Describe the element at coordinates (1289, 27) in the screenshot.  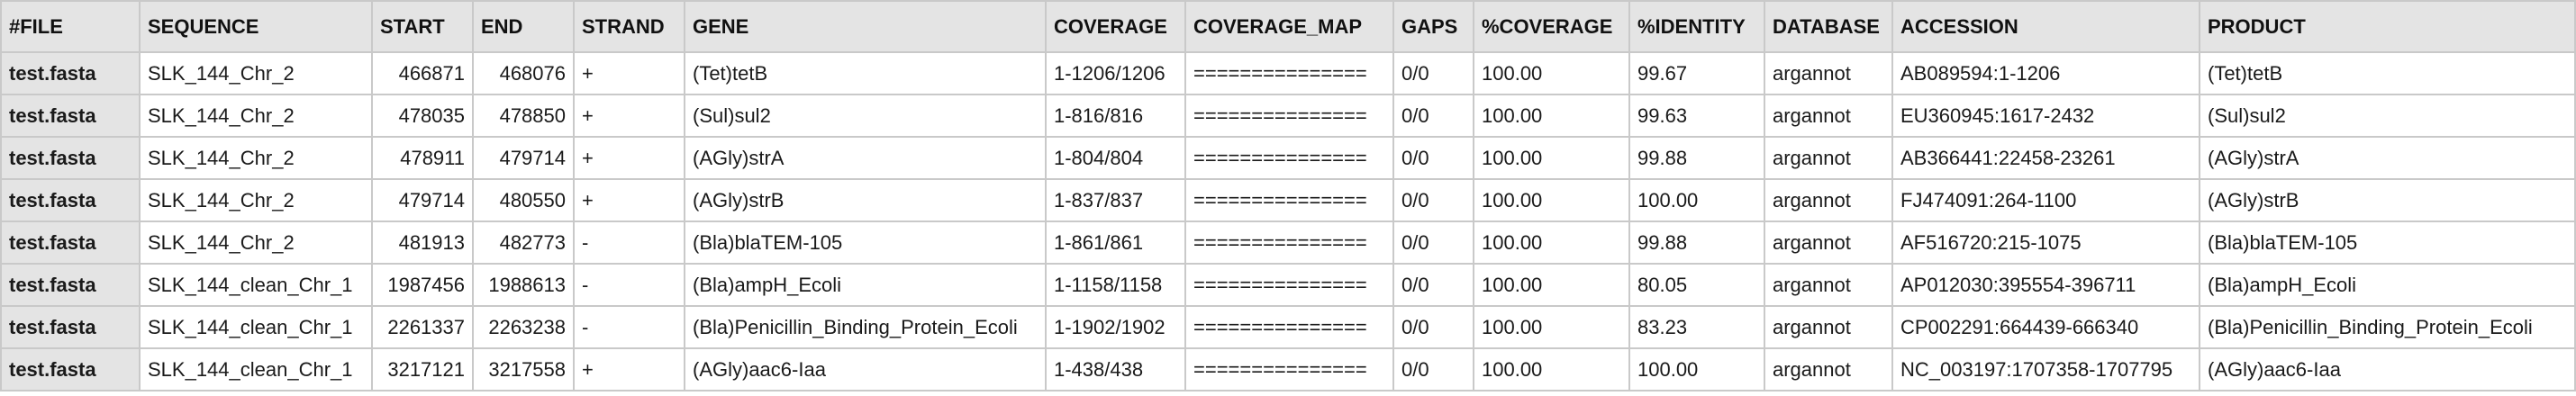
I see `column-header-coverage-map: COVERAGE_MAP` at that location.